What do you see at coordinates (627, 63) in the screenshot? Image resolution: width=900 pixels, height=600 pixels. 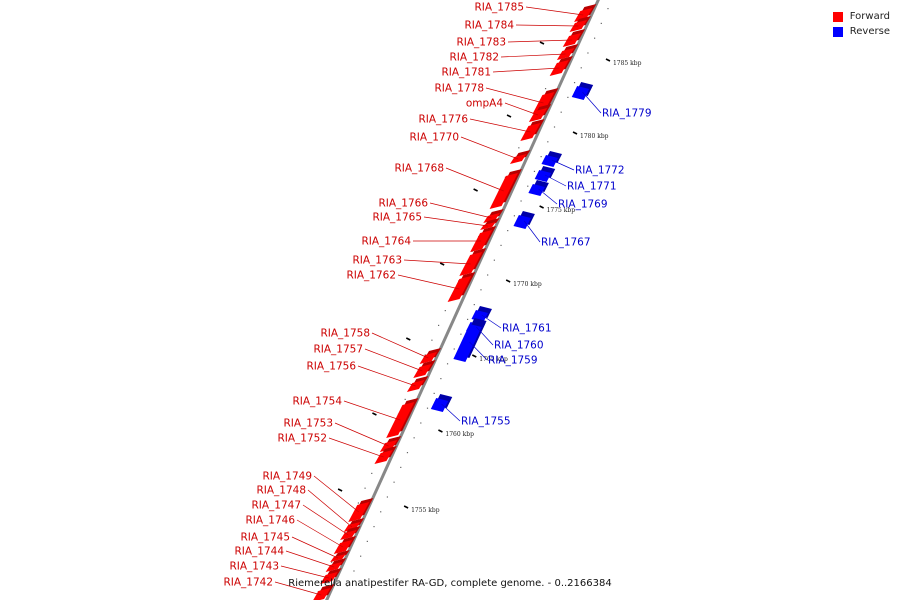 I see `scale-tick-label: 1785 kbp` at bounding box center [627, 63].